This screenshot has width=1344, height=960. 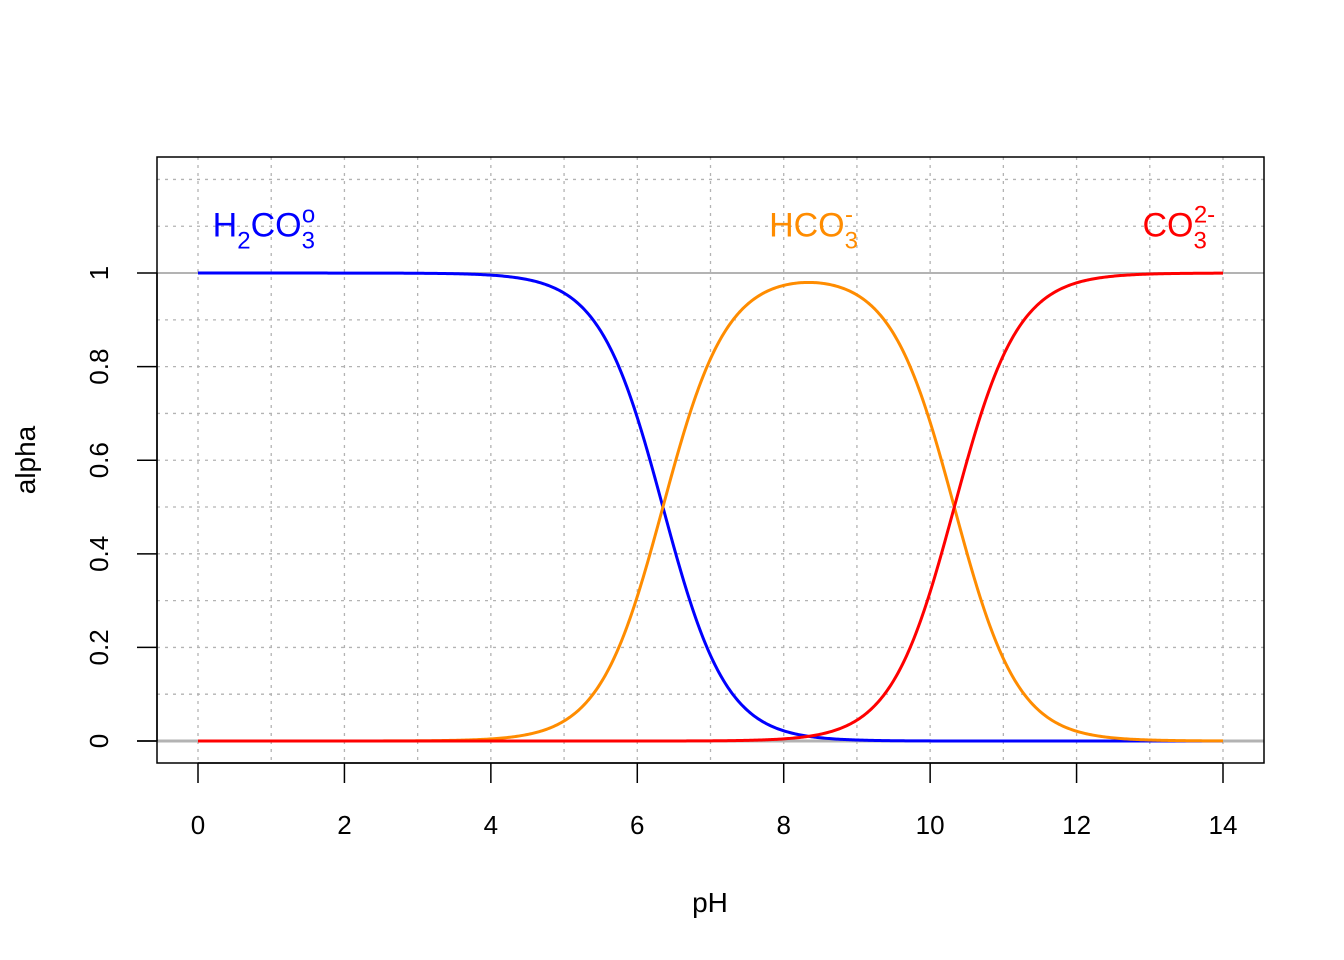 I want to click on species-label-part: 2-, so click(x=1204, y=214).